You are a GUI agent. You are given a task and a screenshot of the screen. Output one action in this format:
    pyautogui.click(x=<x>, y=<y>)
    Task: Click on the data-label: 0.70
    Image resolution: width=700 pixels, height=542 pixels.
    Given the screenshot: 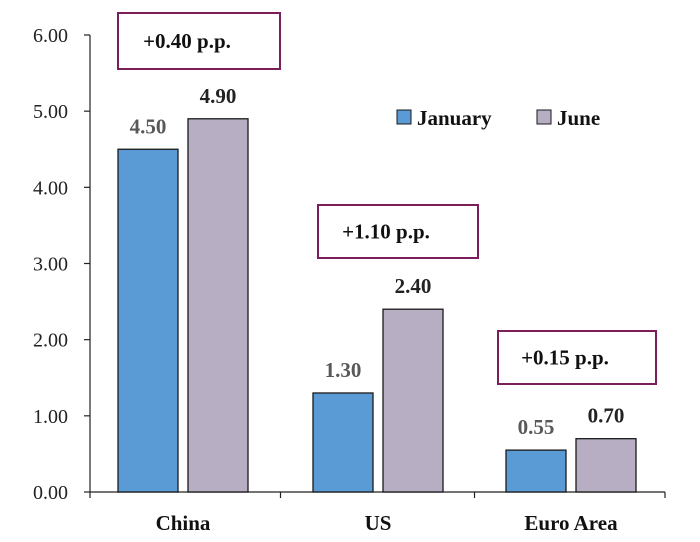 What is the action you would take?
    pyautogui.click(x=606, y=416)
    